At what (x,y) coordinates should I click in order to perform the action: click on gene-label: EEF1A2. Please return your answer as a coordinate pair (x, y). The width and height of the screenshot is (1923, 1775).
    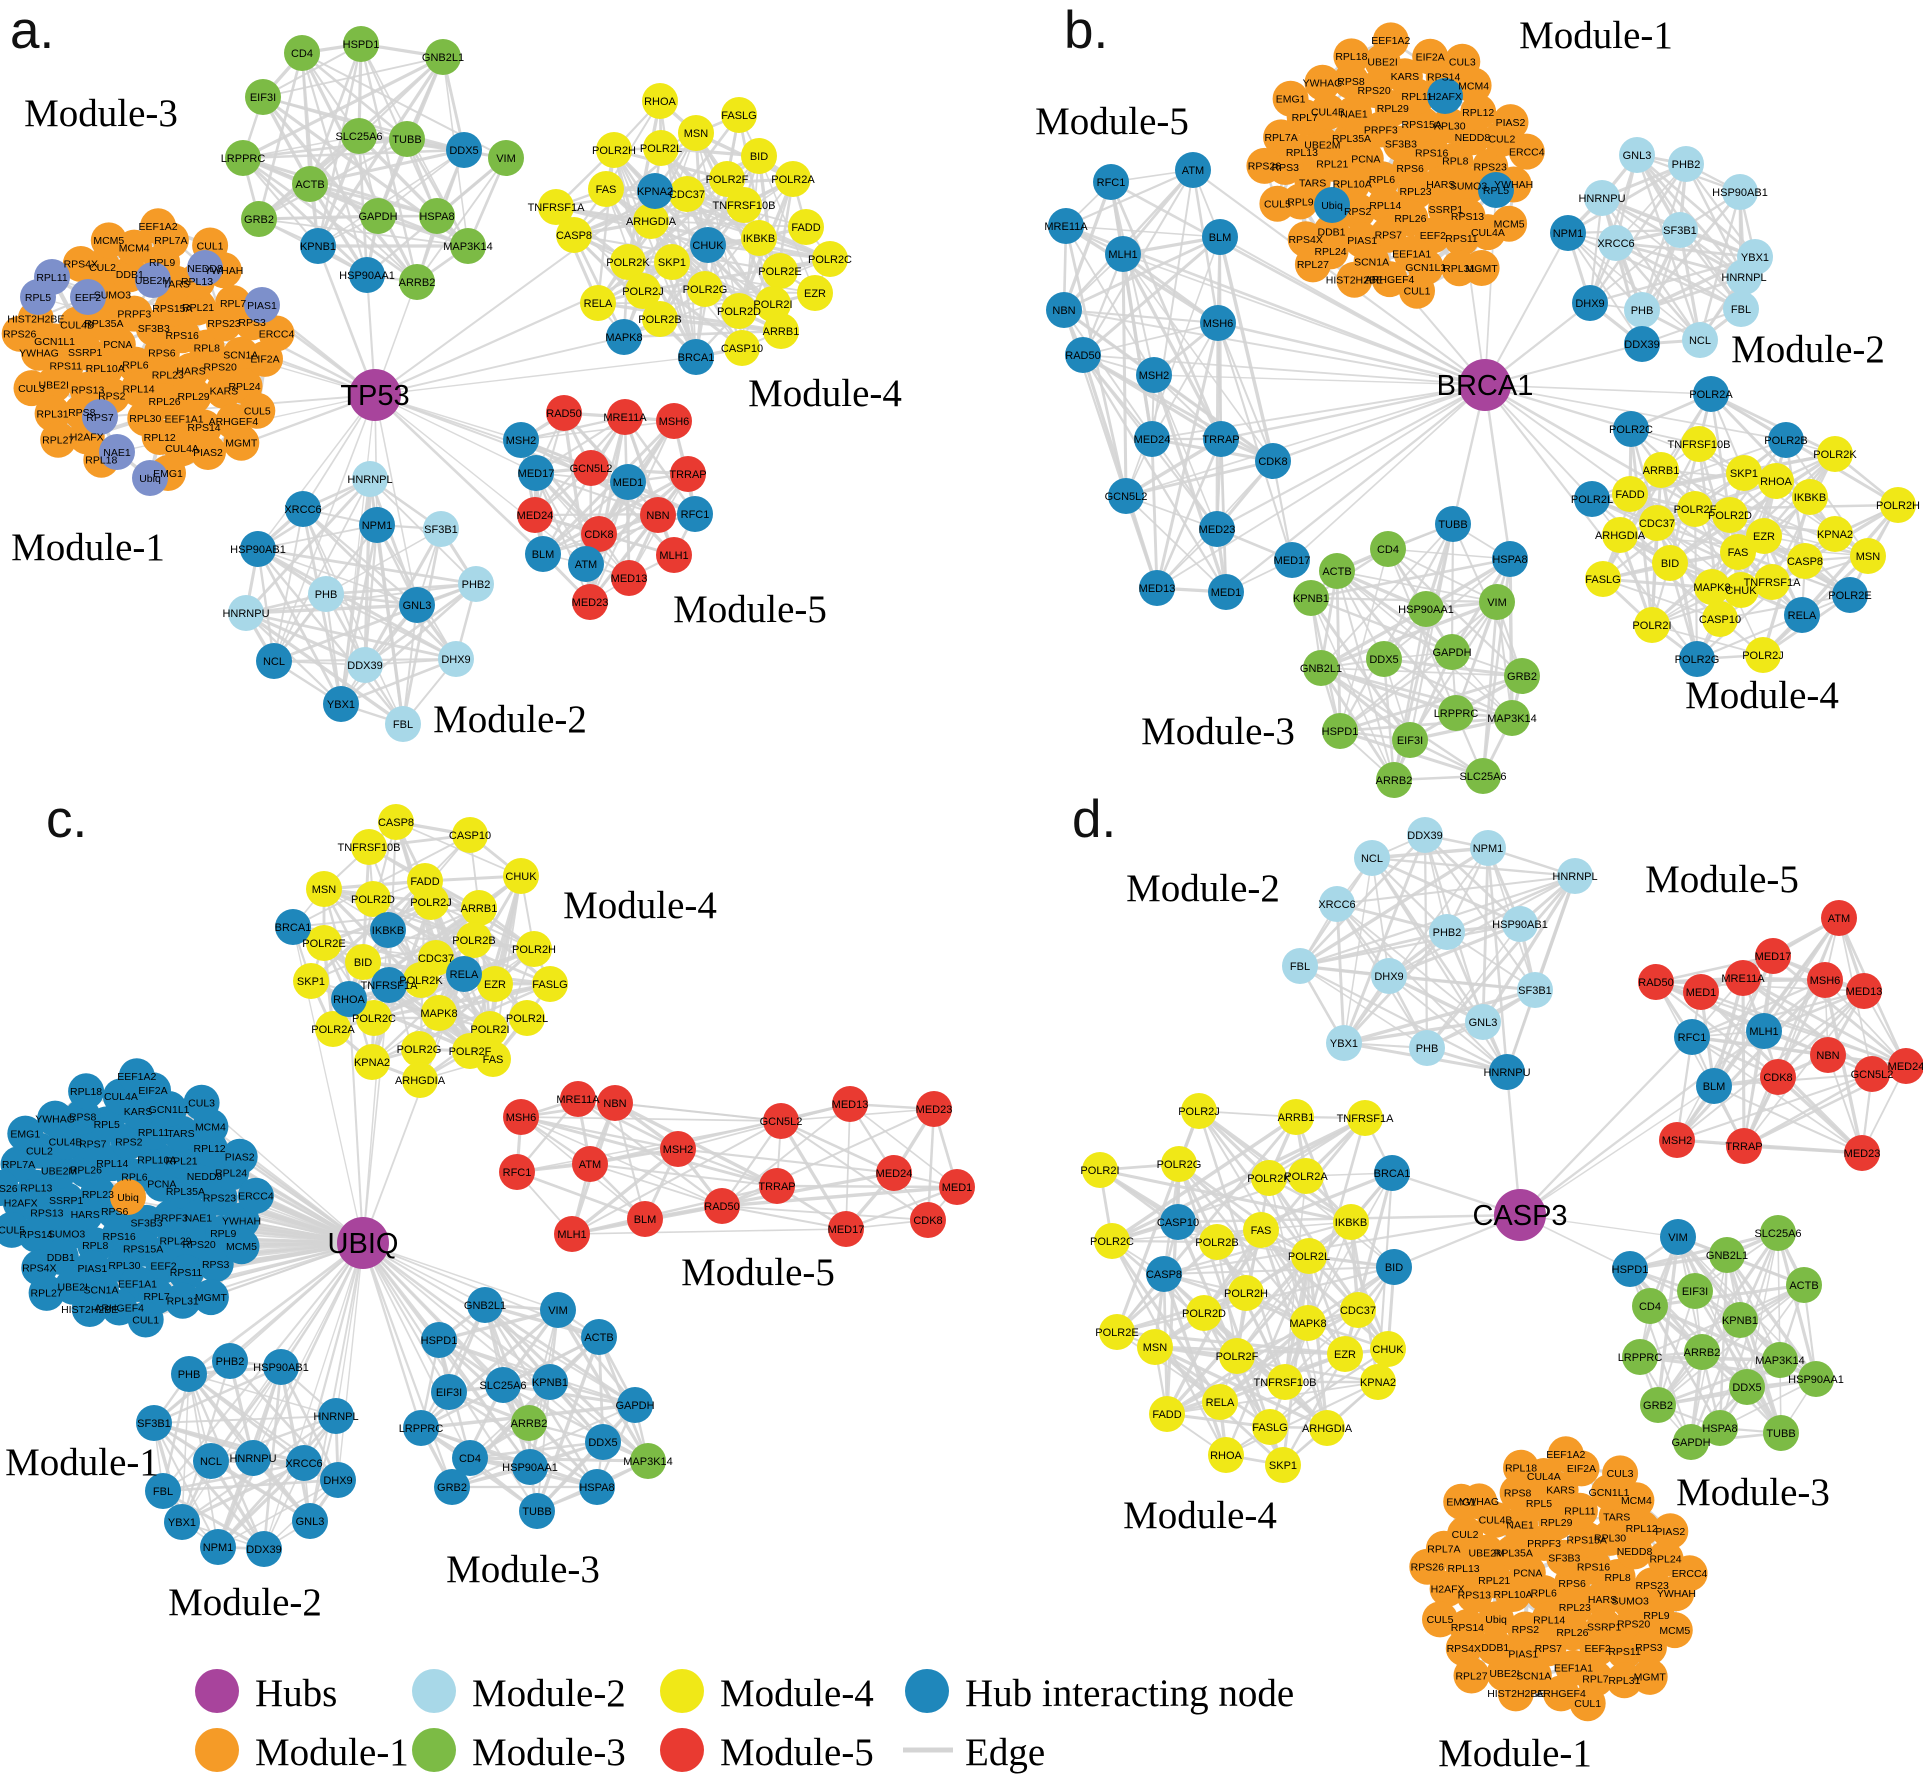
    Looking at the image, I should click on (158, 227).